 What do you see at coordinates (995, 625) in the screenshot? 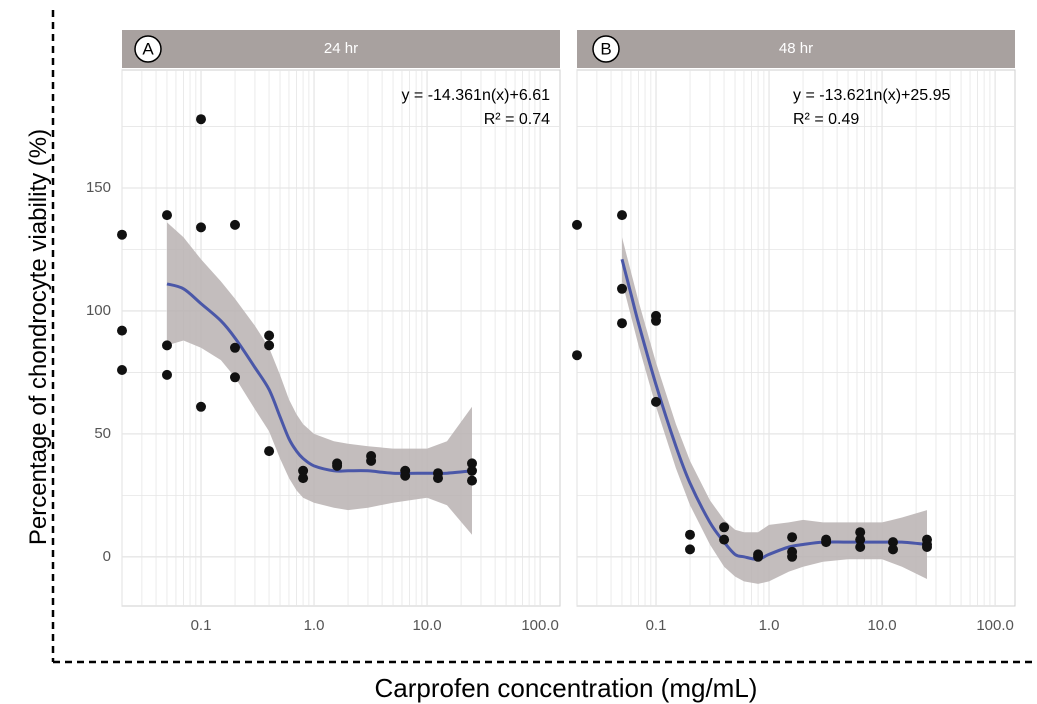
I see `x-tick-label-b-100.0: 100.0` at bounding box center [995, 625].